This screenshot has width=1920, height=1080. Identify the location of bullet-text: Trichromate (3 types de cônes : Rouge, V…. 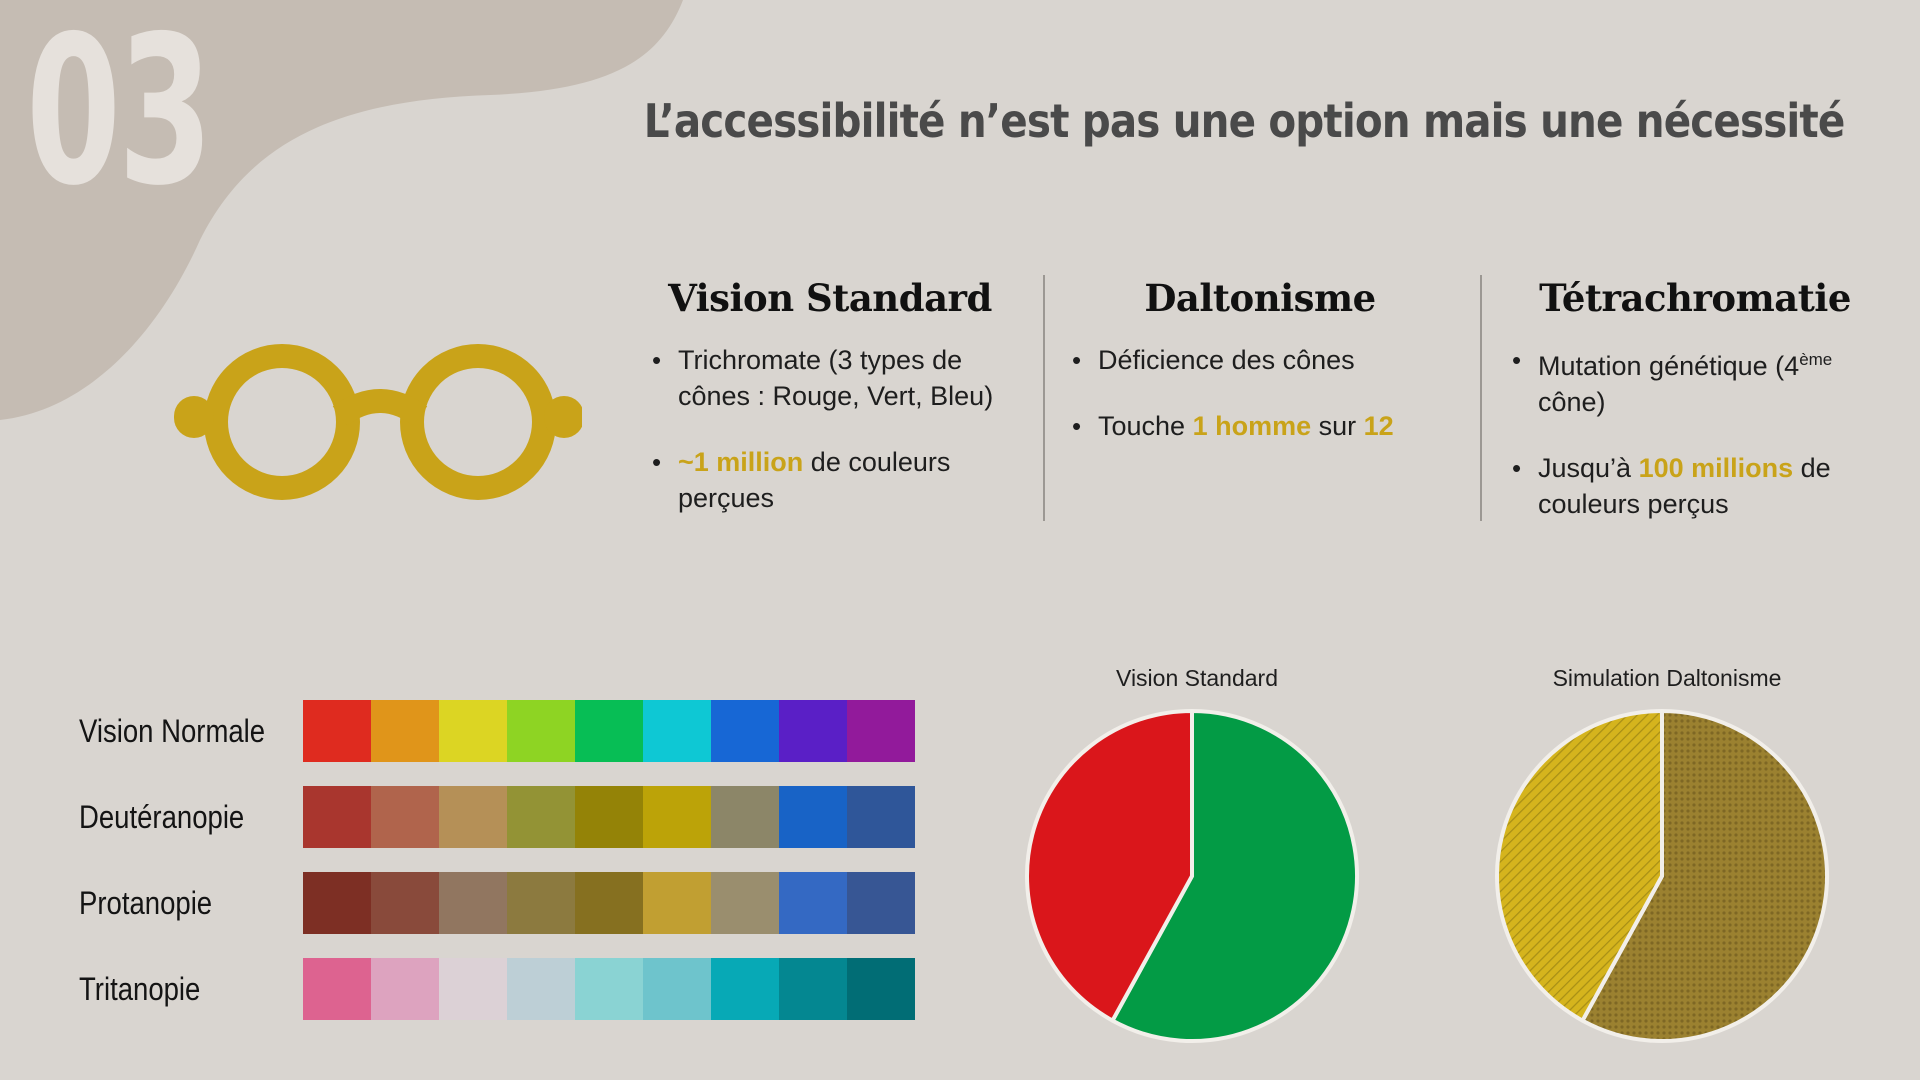
(836, 378).